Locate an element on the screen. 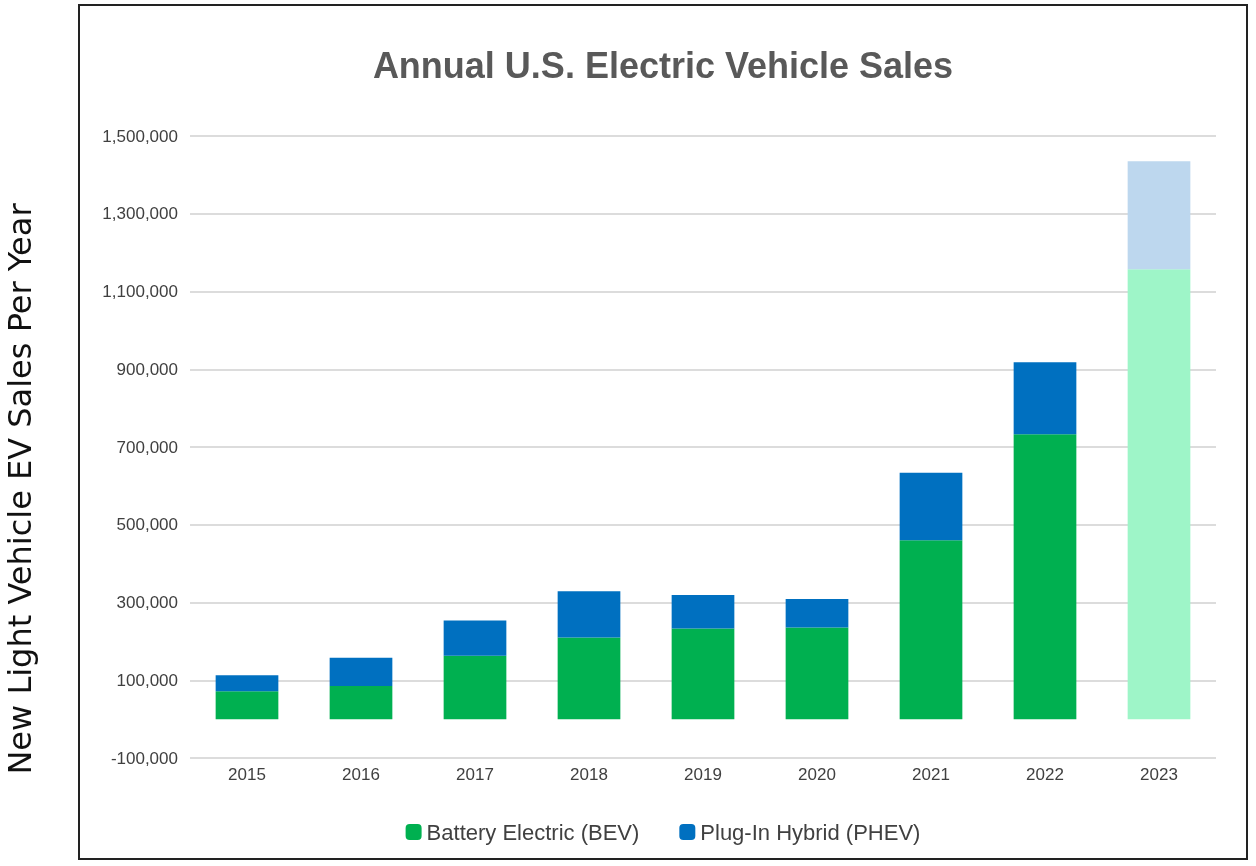 This screenshot has height=866, width=1256. y-tick-label: -100,000 is located at coordinates (144, 758).